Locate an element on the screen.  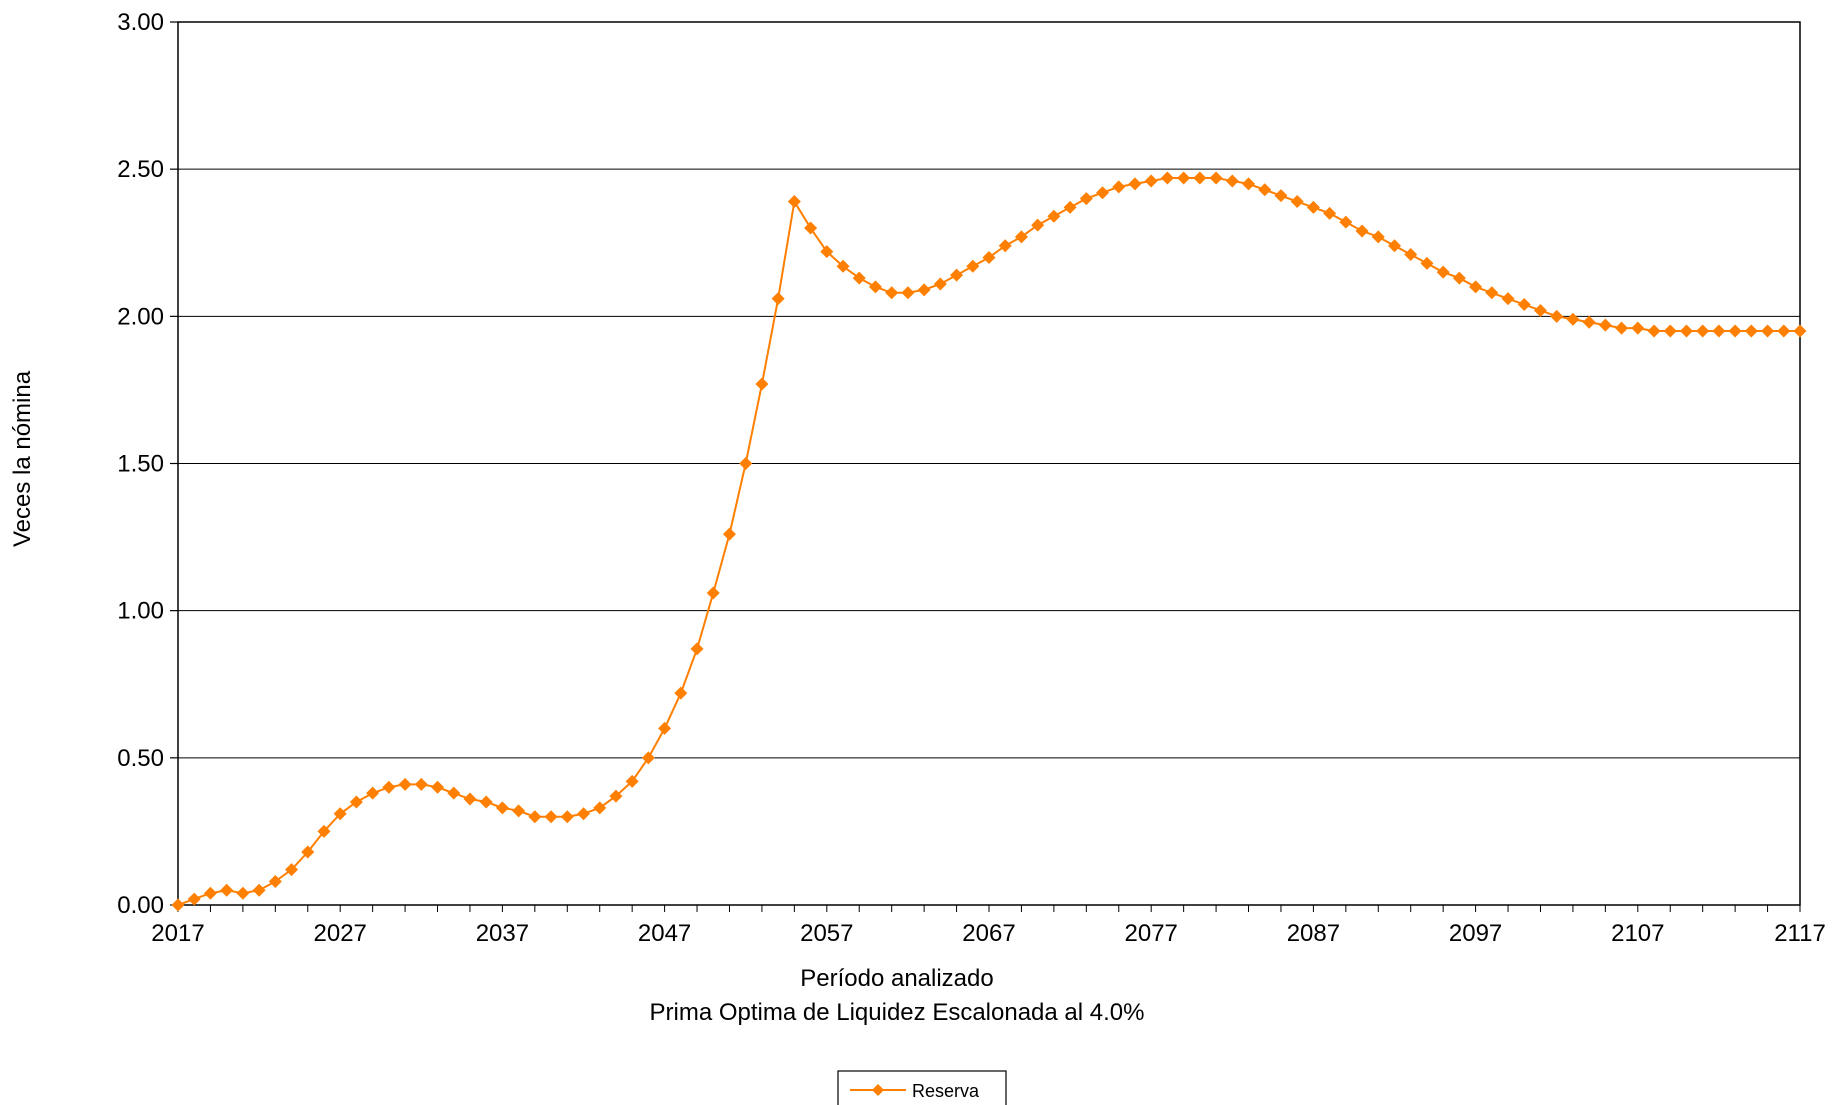
x-tick-label: 2107 is located at coordinates (1637, 933).